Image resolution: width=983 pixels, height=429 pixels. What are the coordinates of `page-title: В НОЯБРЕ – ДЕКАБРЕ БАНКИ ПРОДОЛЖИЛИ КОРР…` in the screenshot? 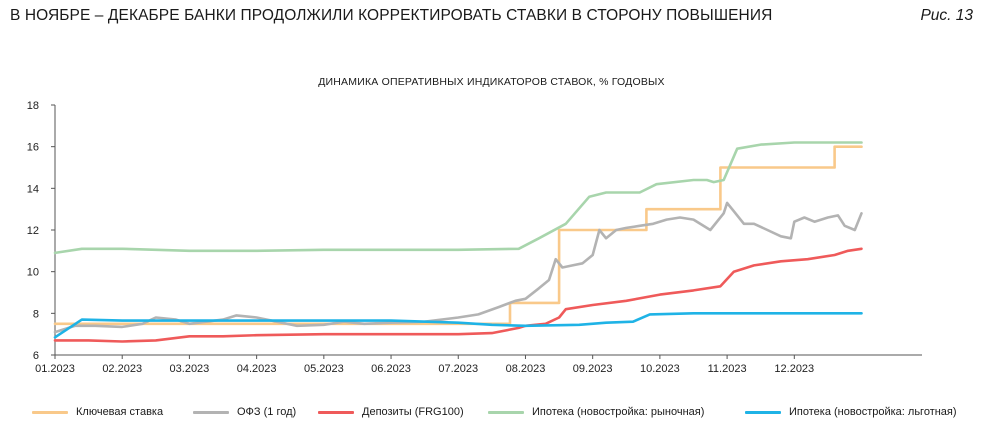 It's located at (391, 15).